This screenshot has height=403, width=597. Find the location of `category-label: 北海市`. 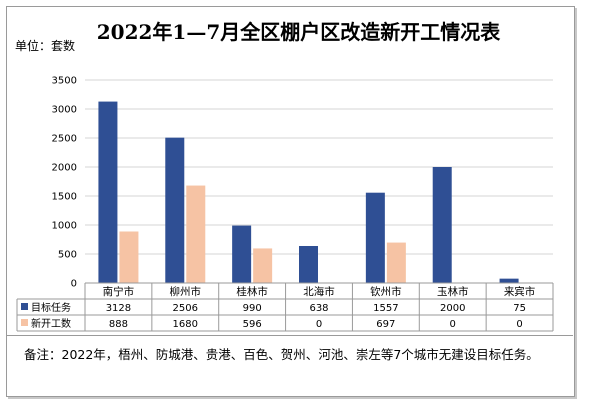

category-label: 北海市 is located at coordinates (319, 291).